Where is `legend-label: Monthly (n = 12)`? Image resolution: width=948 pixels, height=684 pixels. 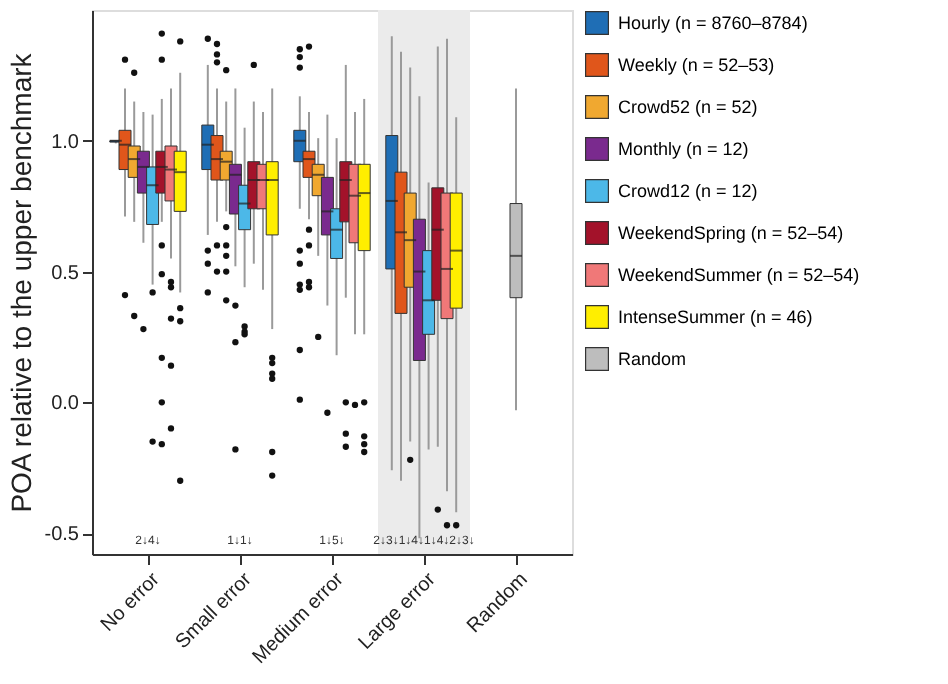 legend-label: Monthly (n = 12) is located at coordinates (683, 149).